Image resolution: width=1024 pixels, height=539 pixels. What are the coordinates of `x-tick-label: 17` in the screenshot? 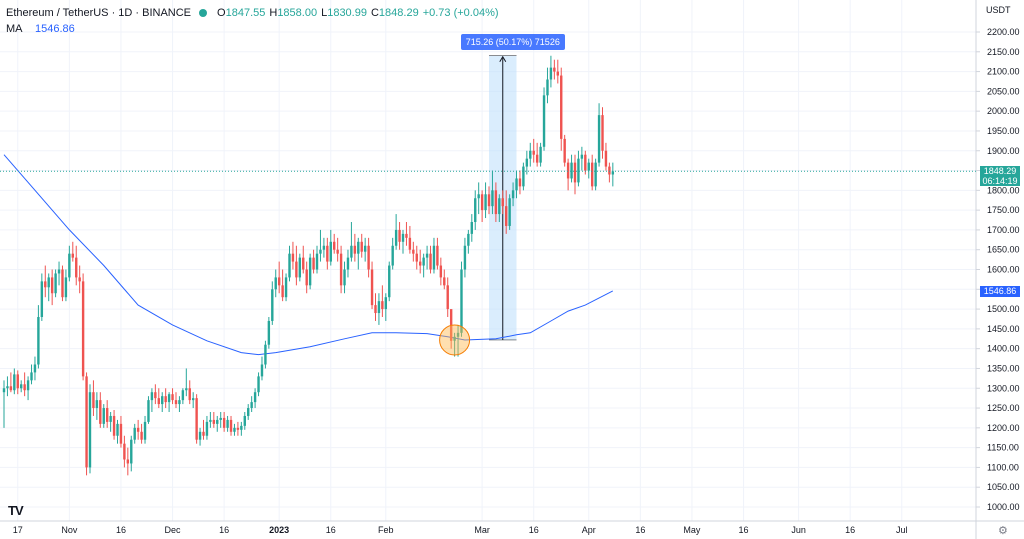 It's located at (18, 530).